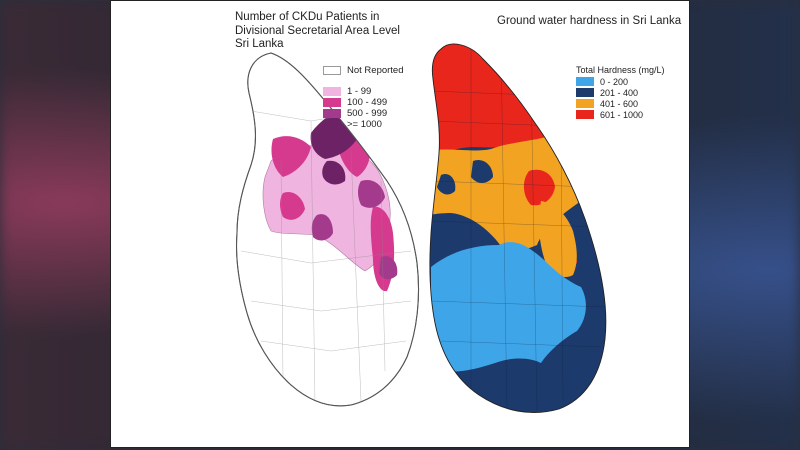 The height and width of the screenshot is (450, 800). I want to click on ckdu-title-line-3: Sri Lanka, so click(259, 44).